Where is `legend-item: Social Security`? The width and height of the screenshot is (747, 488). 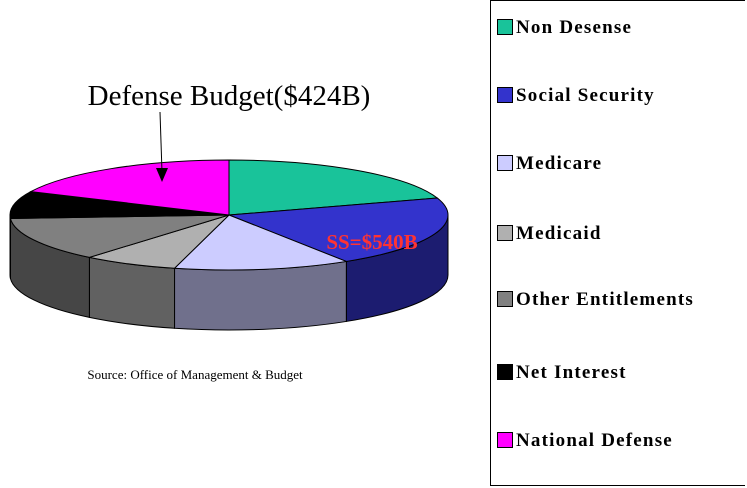 legend-item: Social Security is located at coordinates (596, 96).